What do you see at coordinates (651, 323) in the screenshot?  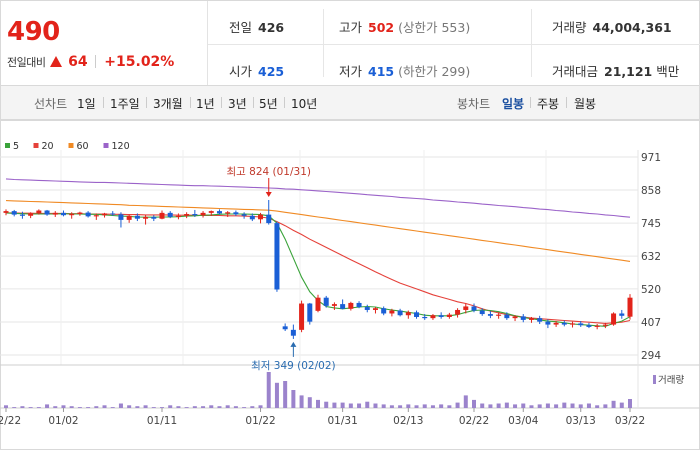 I see `y-tick-label: 407` at bounding box center [651, 323].